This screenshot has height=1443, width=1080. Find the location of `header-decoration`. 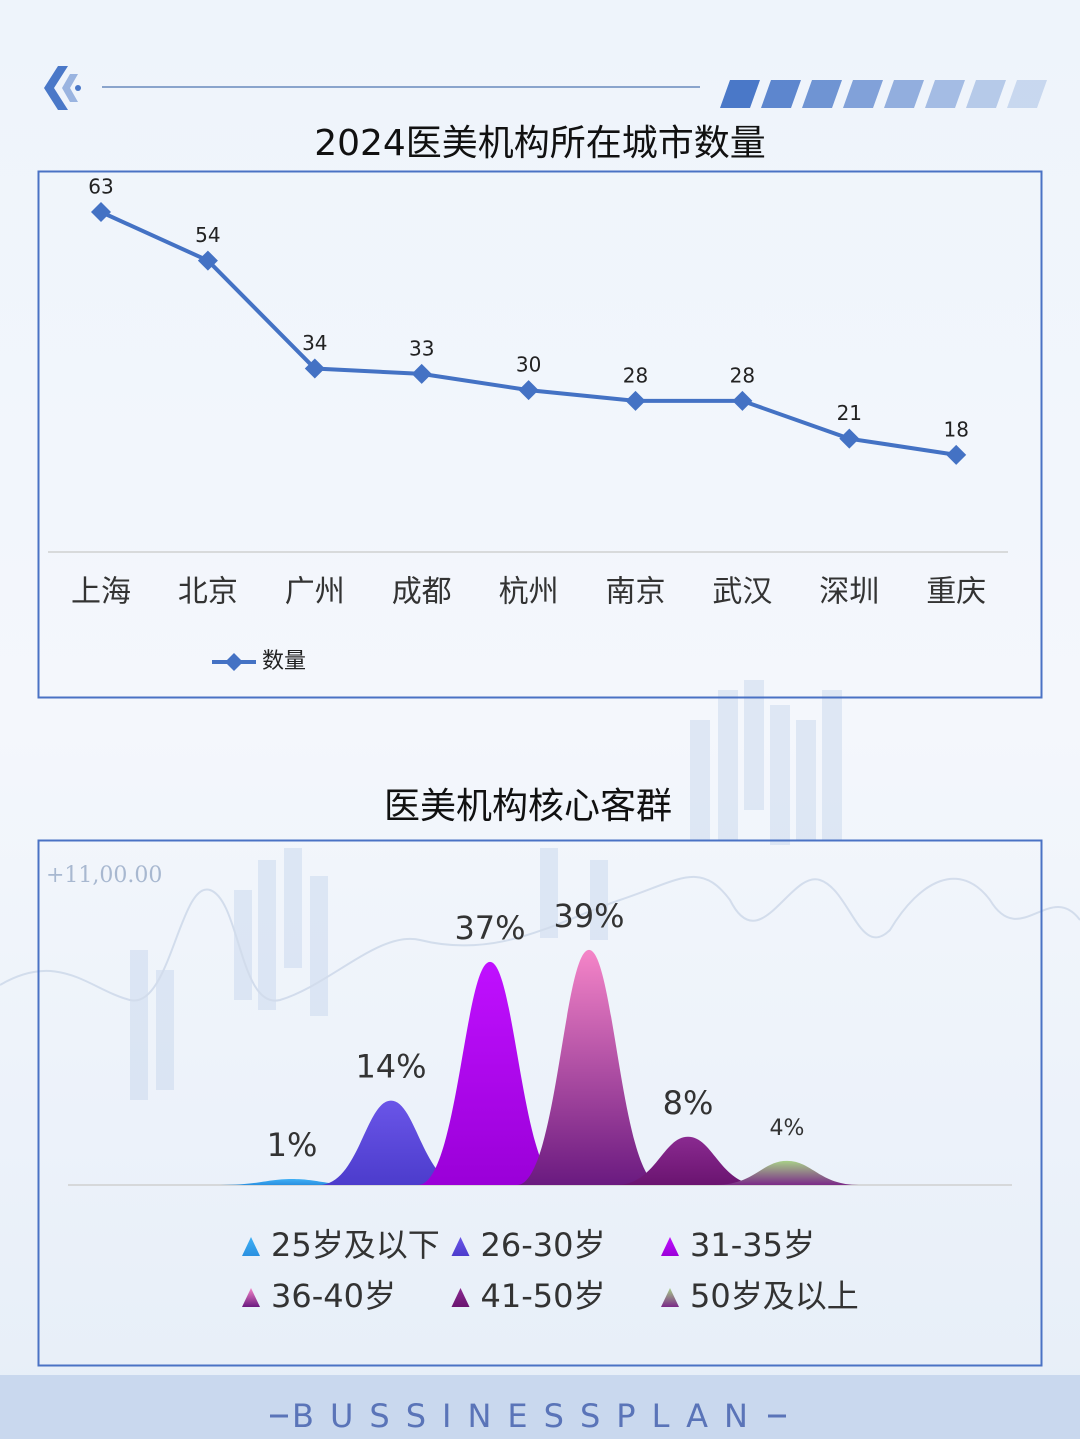

header-decoration is located at coordinates (545, 88).